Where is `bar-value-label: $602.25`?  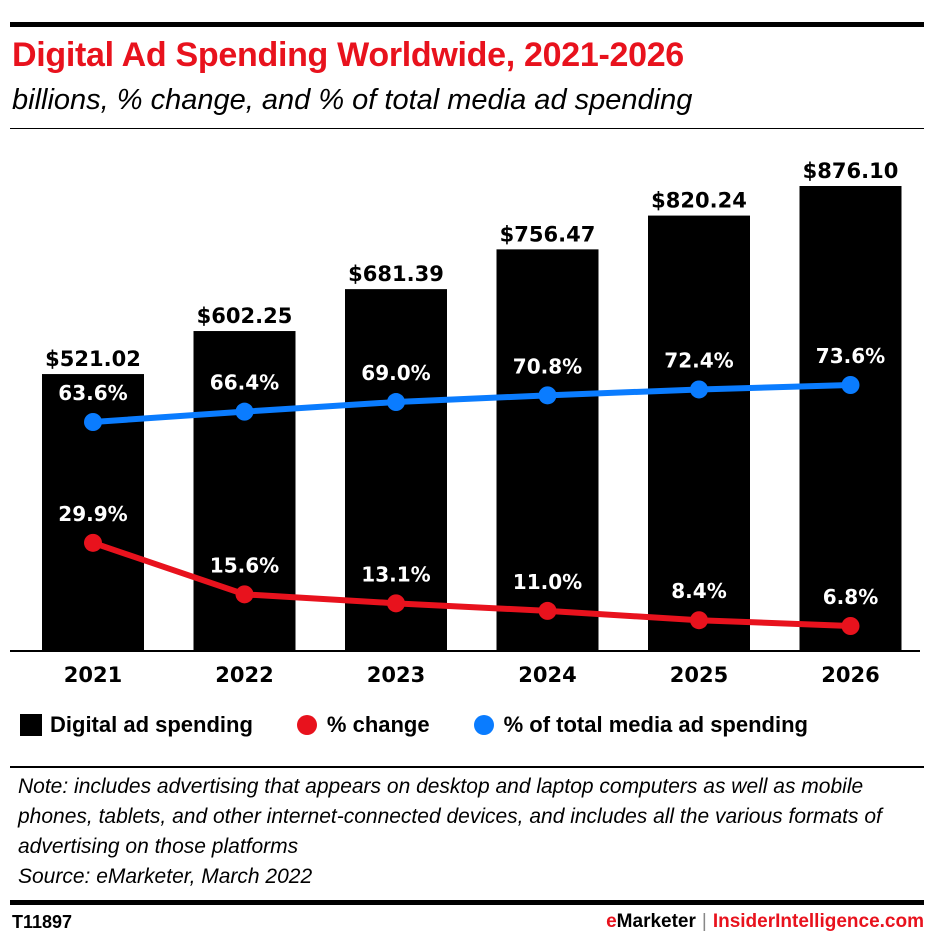
bar-value-label: $602.25 is located at coordinates (245, 316).